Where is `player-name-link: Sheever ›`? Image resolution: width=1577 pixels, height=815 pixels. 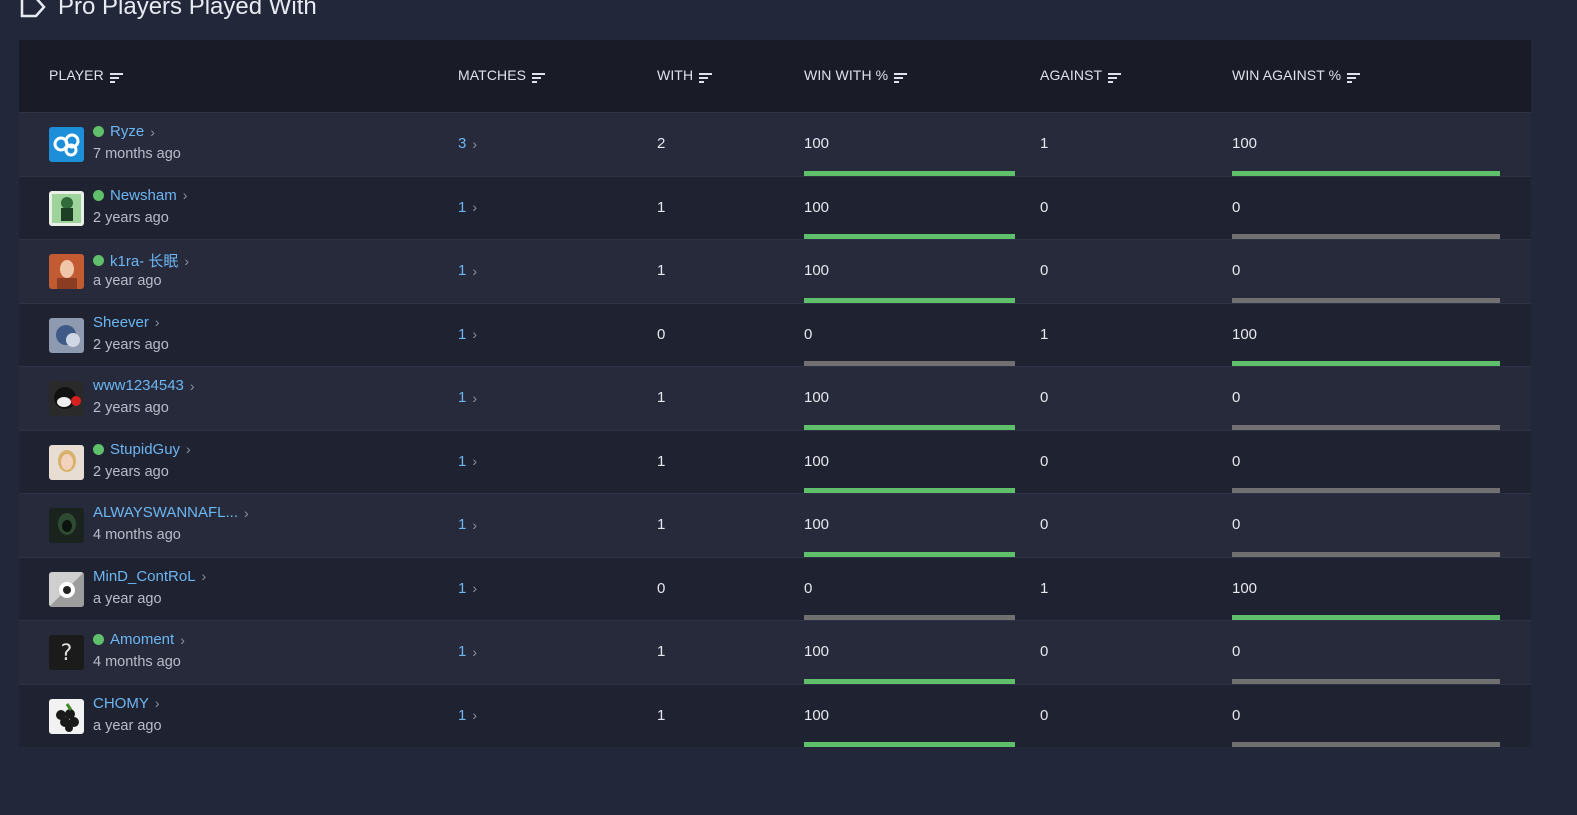
player-name-link: Sheever › is located at coordinates (126, 322).